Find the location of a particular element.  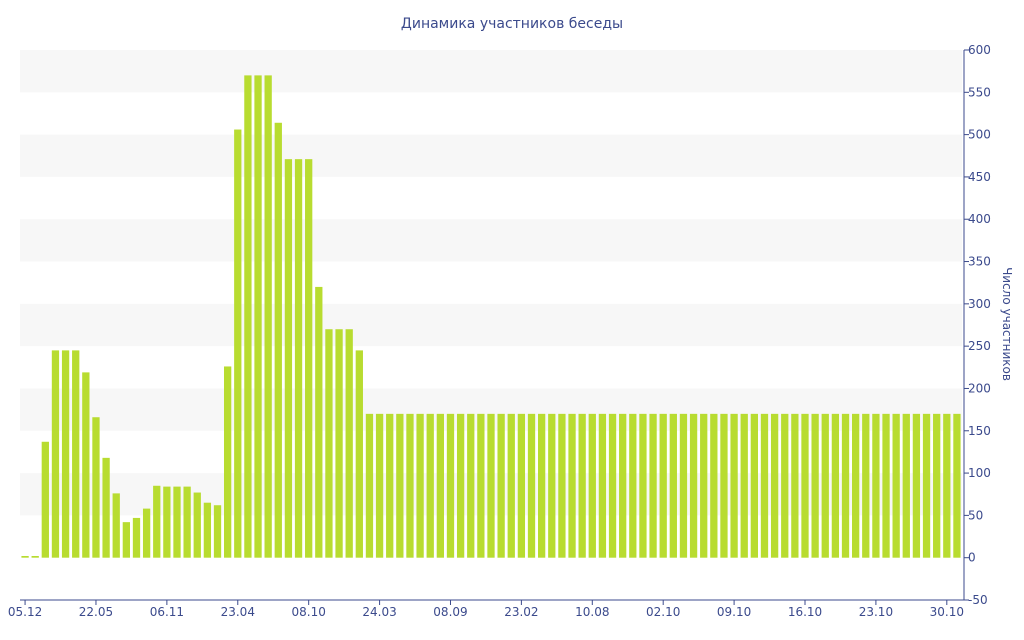

x-tick-label: 02.10 is located at coordinates (663, 612).